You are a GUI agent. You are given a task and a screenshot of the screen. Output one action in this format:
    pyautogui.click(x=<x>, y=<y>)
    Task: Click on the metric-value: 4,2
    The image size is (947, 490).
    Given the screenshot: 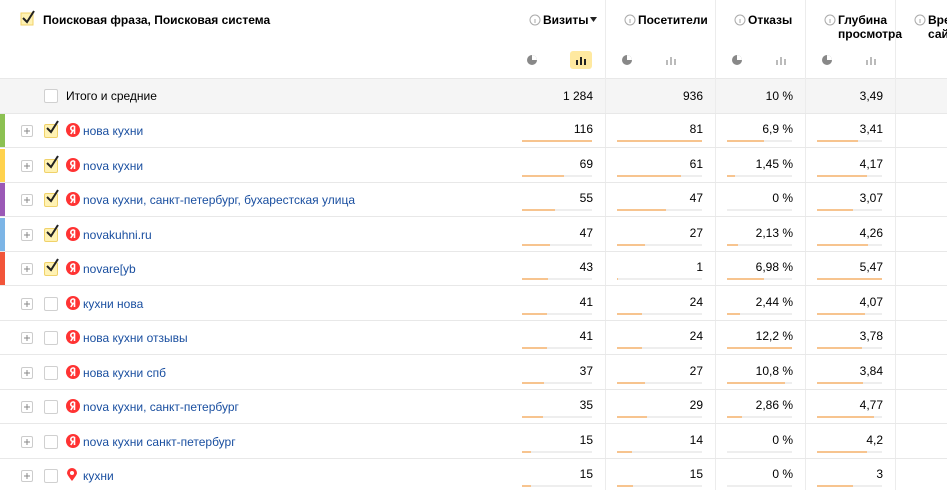 What is the action you would take?
    pyautogui.click(x=874, y=439)
    